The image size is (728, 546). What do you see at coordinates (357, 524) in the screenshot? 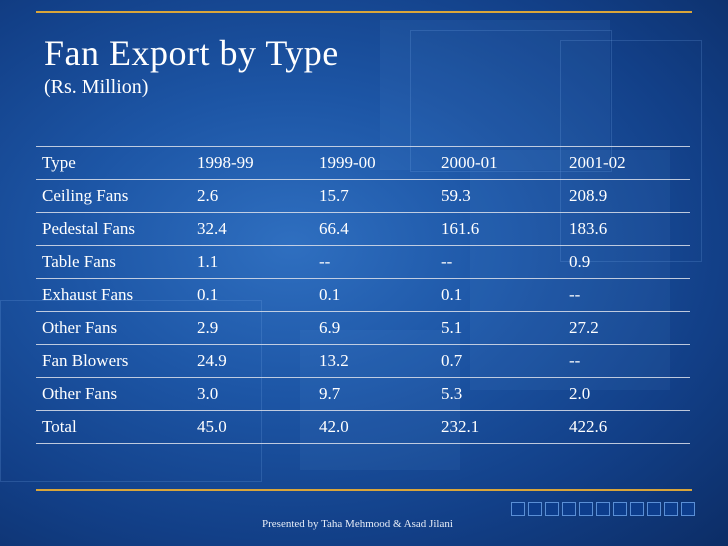
I see `presenter-credit: Presented by Taha Mehmood & Asad Jilani` at bounding box center [357, 524].